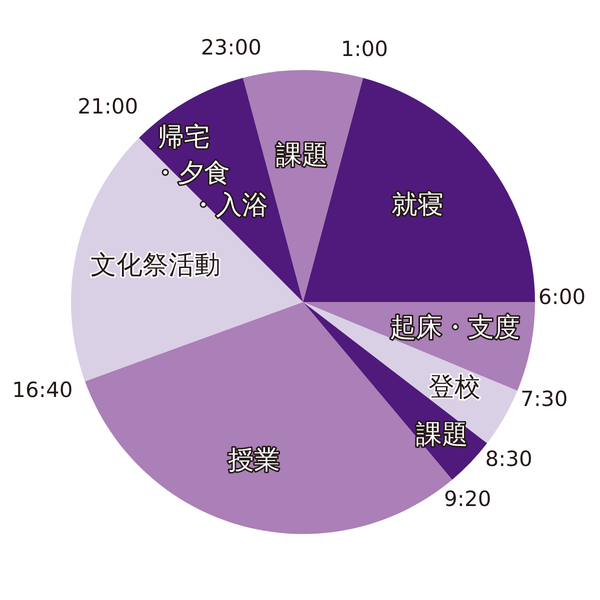 The image size is (600, 600). I want to click on slice-label: 起床・支度, so click(455, 328).